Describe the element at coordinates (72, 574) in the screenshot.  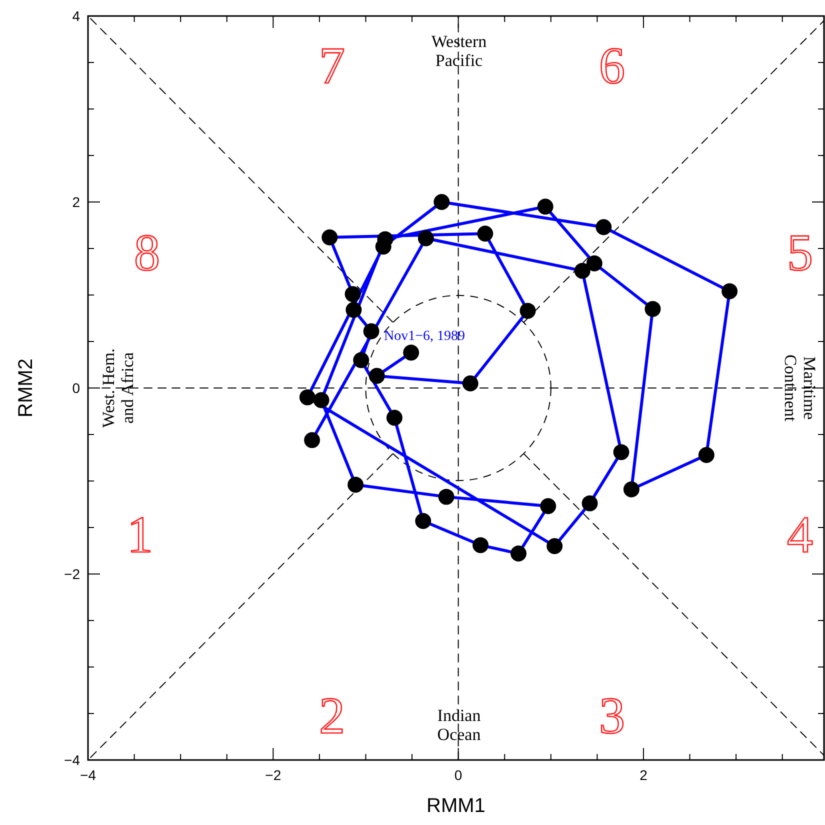
I see `y-tick-label: −2` at that location.